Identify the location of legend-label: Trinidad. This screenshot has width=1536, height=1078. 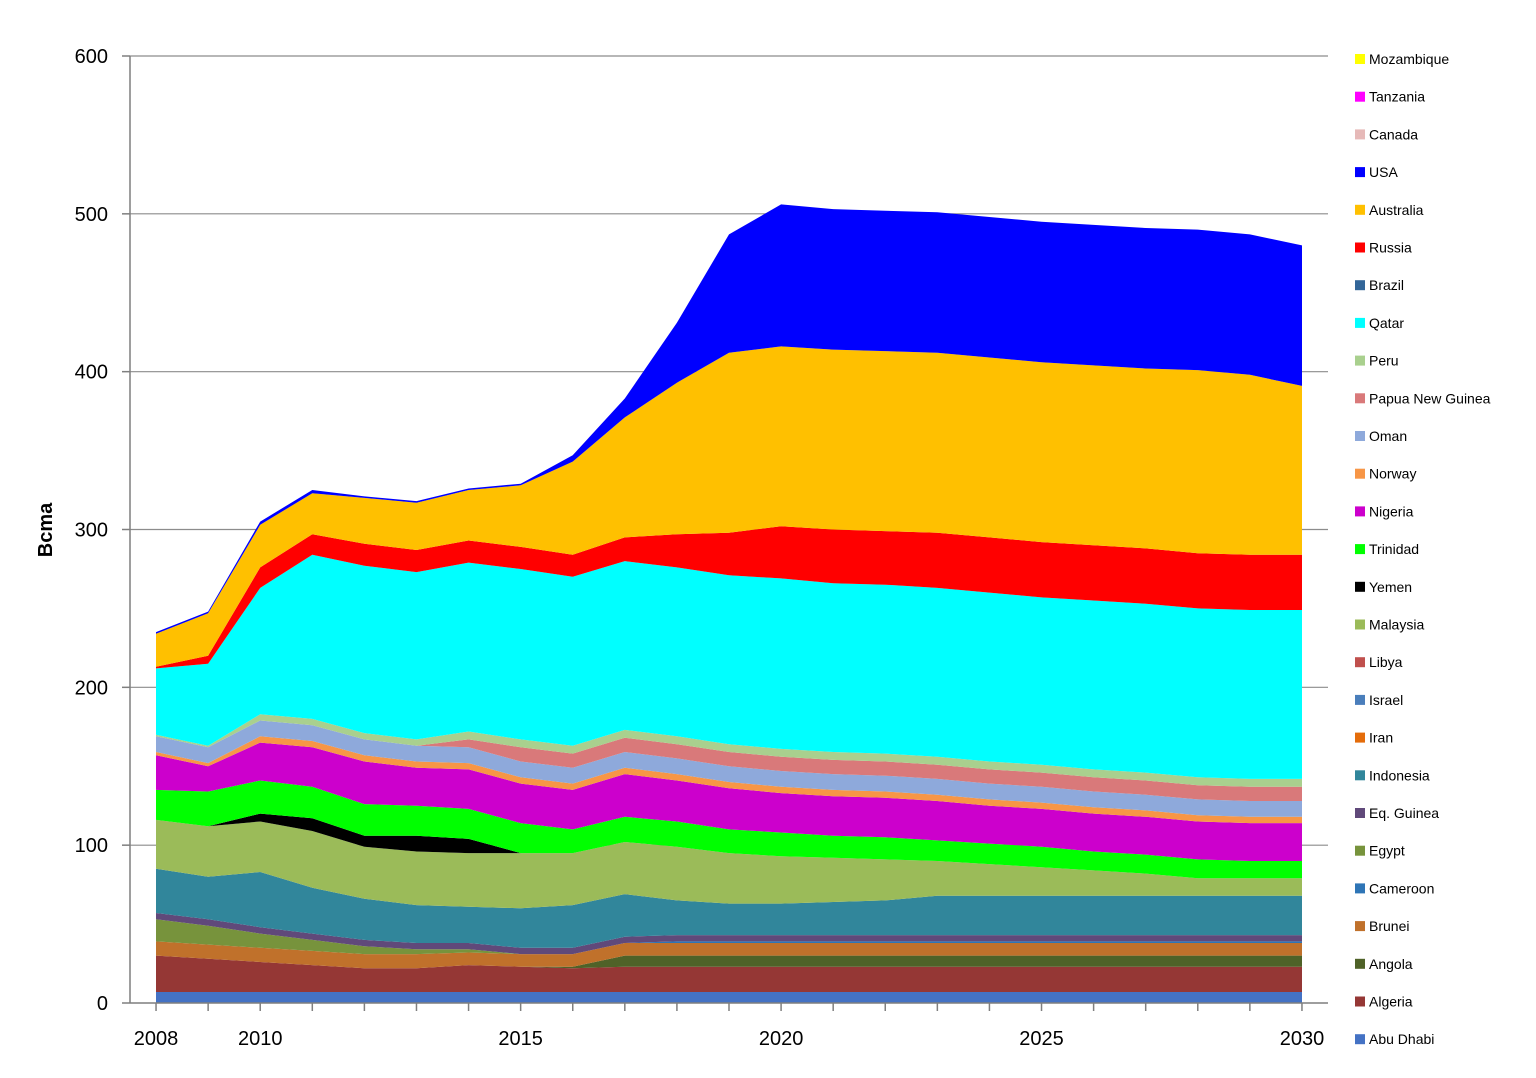
(1394, 549).